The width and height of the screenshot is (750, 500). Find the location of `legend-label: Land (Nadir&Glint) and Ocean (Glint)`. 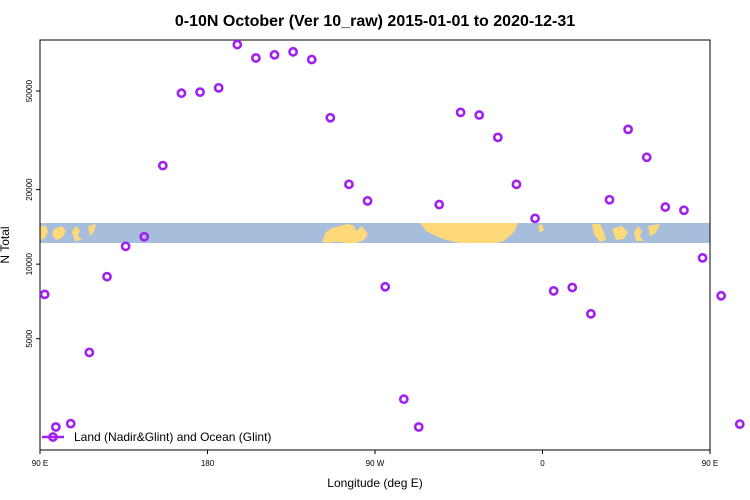

legend-label: Land (Nadir&Glint) and Ocean (Glint) is located at coordinates (172, 437).